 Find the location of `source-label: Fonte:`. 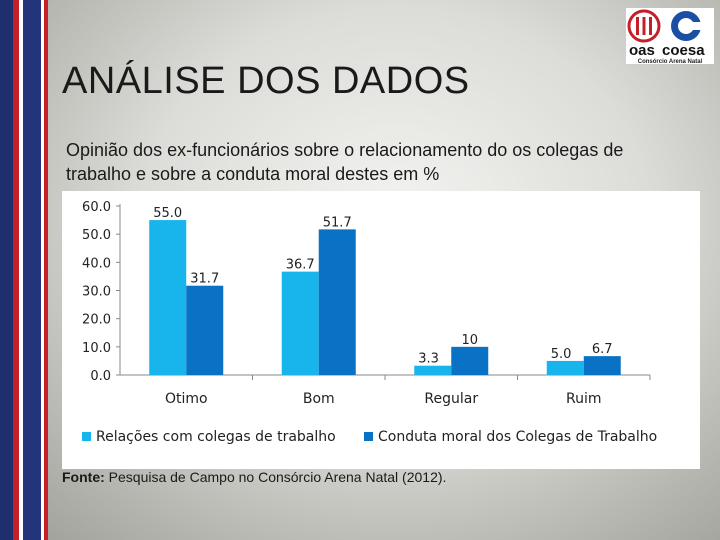

source-label: Fonte: is located at coordinates (83, 477).